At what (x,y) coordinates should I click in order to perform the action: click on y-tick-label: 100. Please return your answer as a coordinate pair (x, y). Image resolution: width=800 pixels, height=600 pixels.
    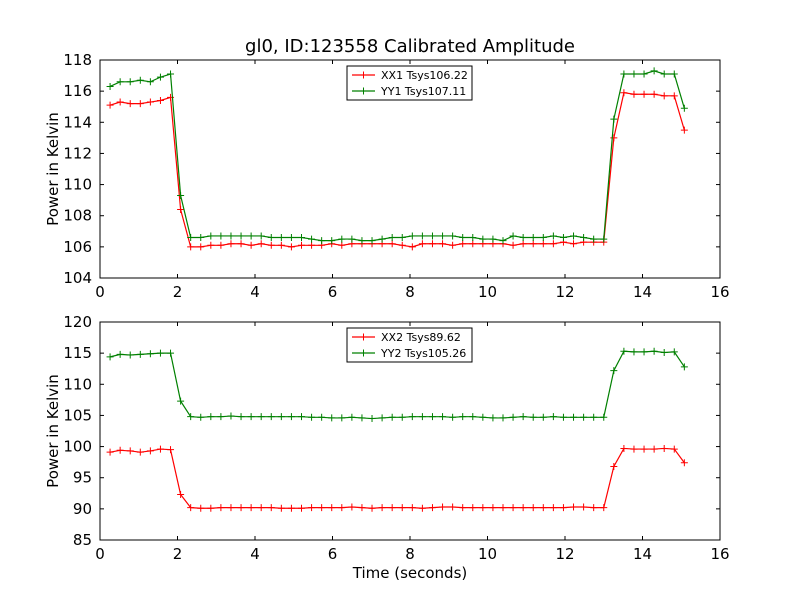
    Looking at the image, I should click on (77, 447).